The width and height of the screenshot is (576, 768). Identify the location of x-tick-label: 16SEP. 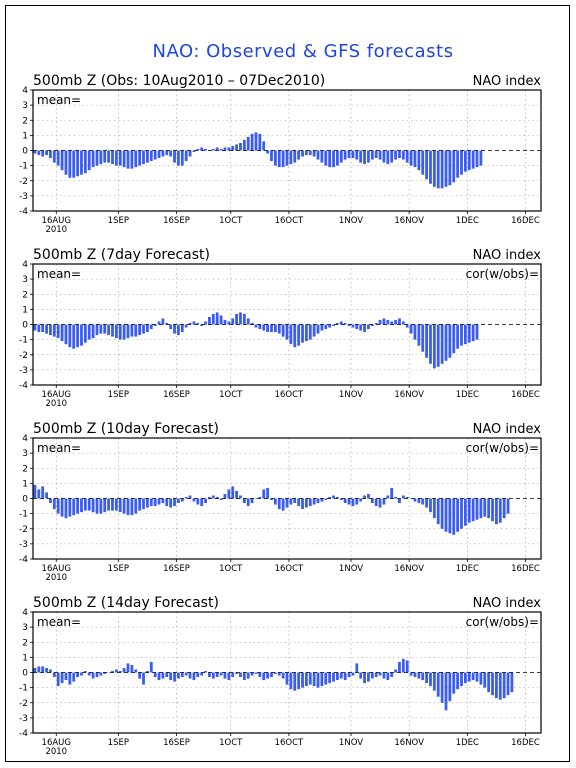
(176, 221).